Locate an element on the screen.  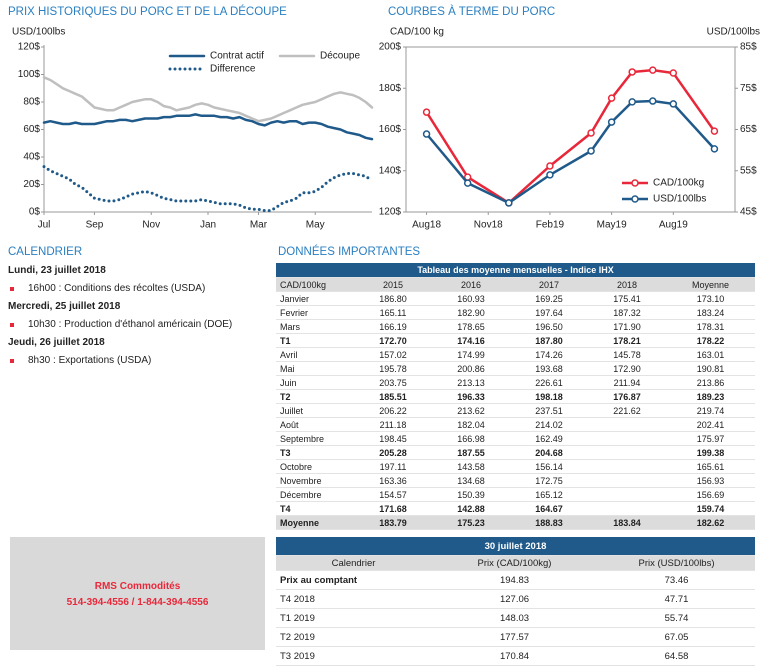
table-cell: 178.65 is located at coordinates (471, 326).